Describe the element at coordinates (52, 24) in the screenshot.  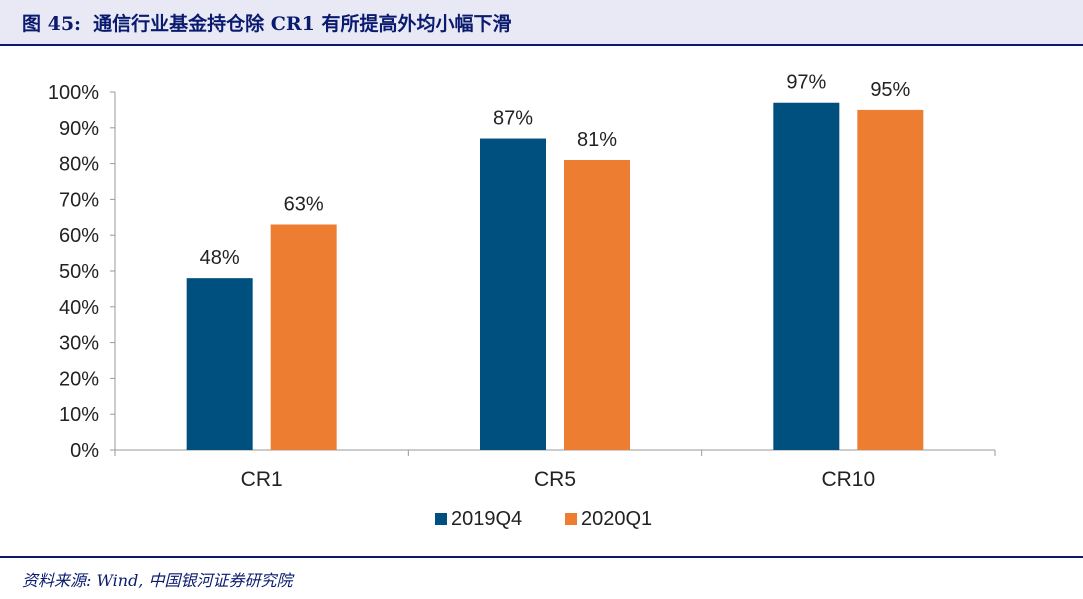
I see `figure-number: 图 45:` at that location.